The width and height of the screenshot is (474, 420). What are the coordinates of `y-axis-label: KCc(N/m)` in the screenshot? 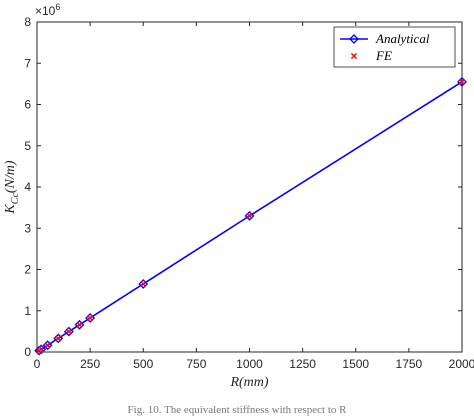 It's located at (12, 187).